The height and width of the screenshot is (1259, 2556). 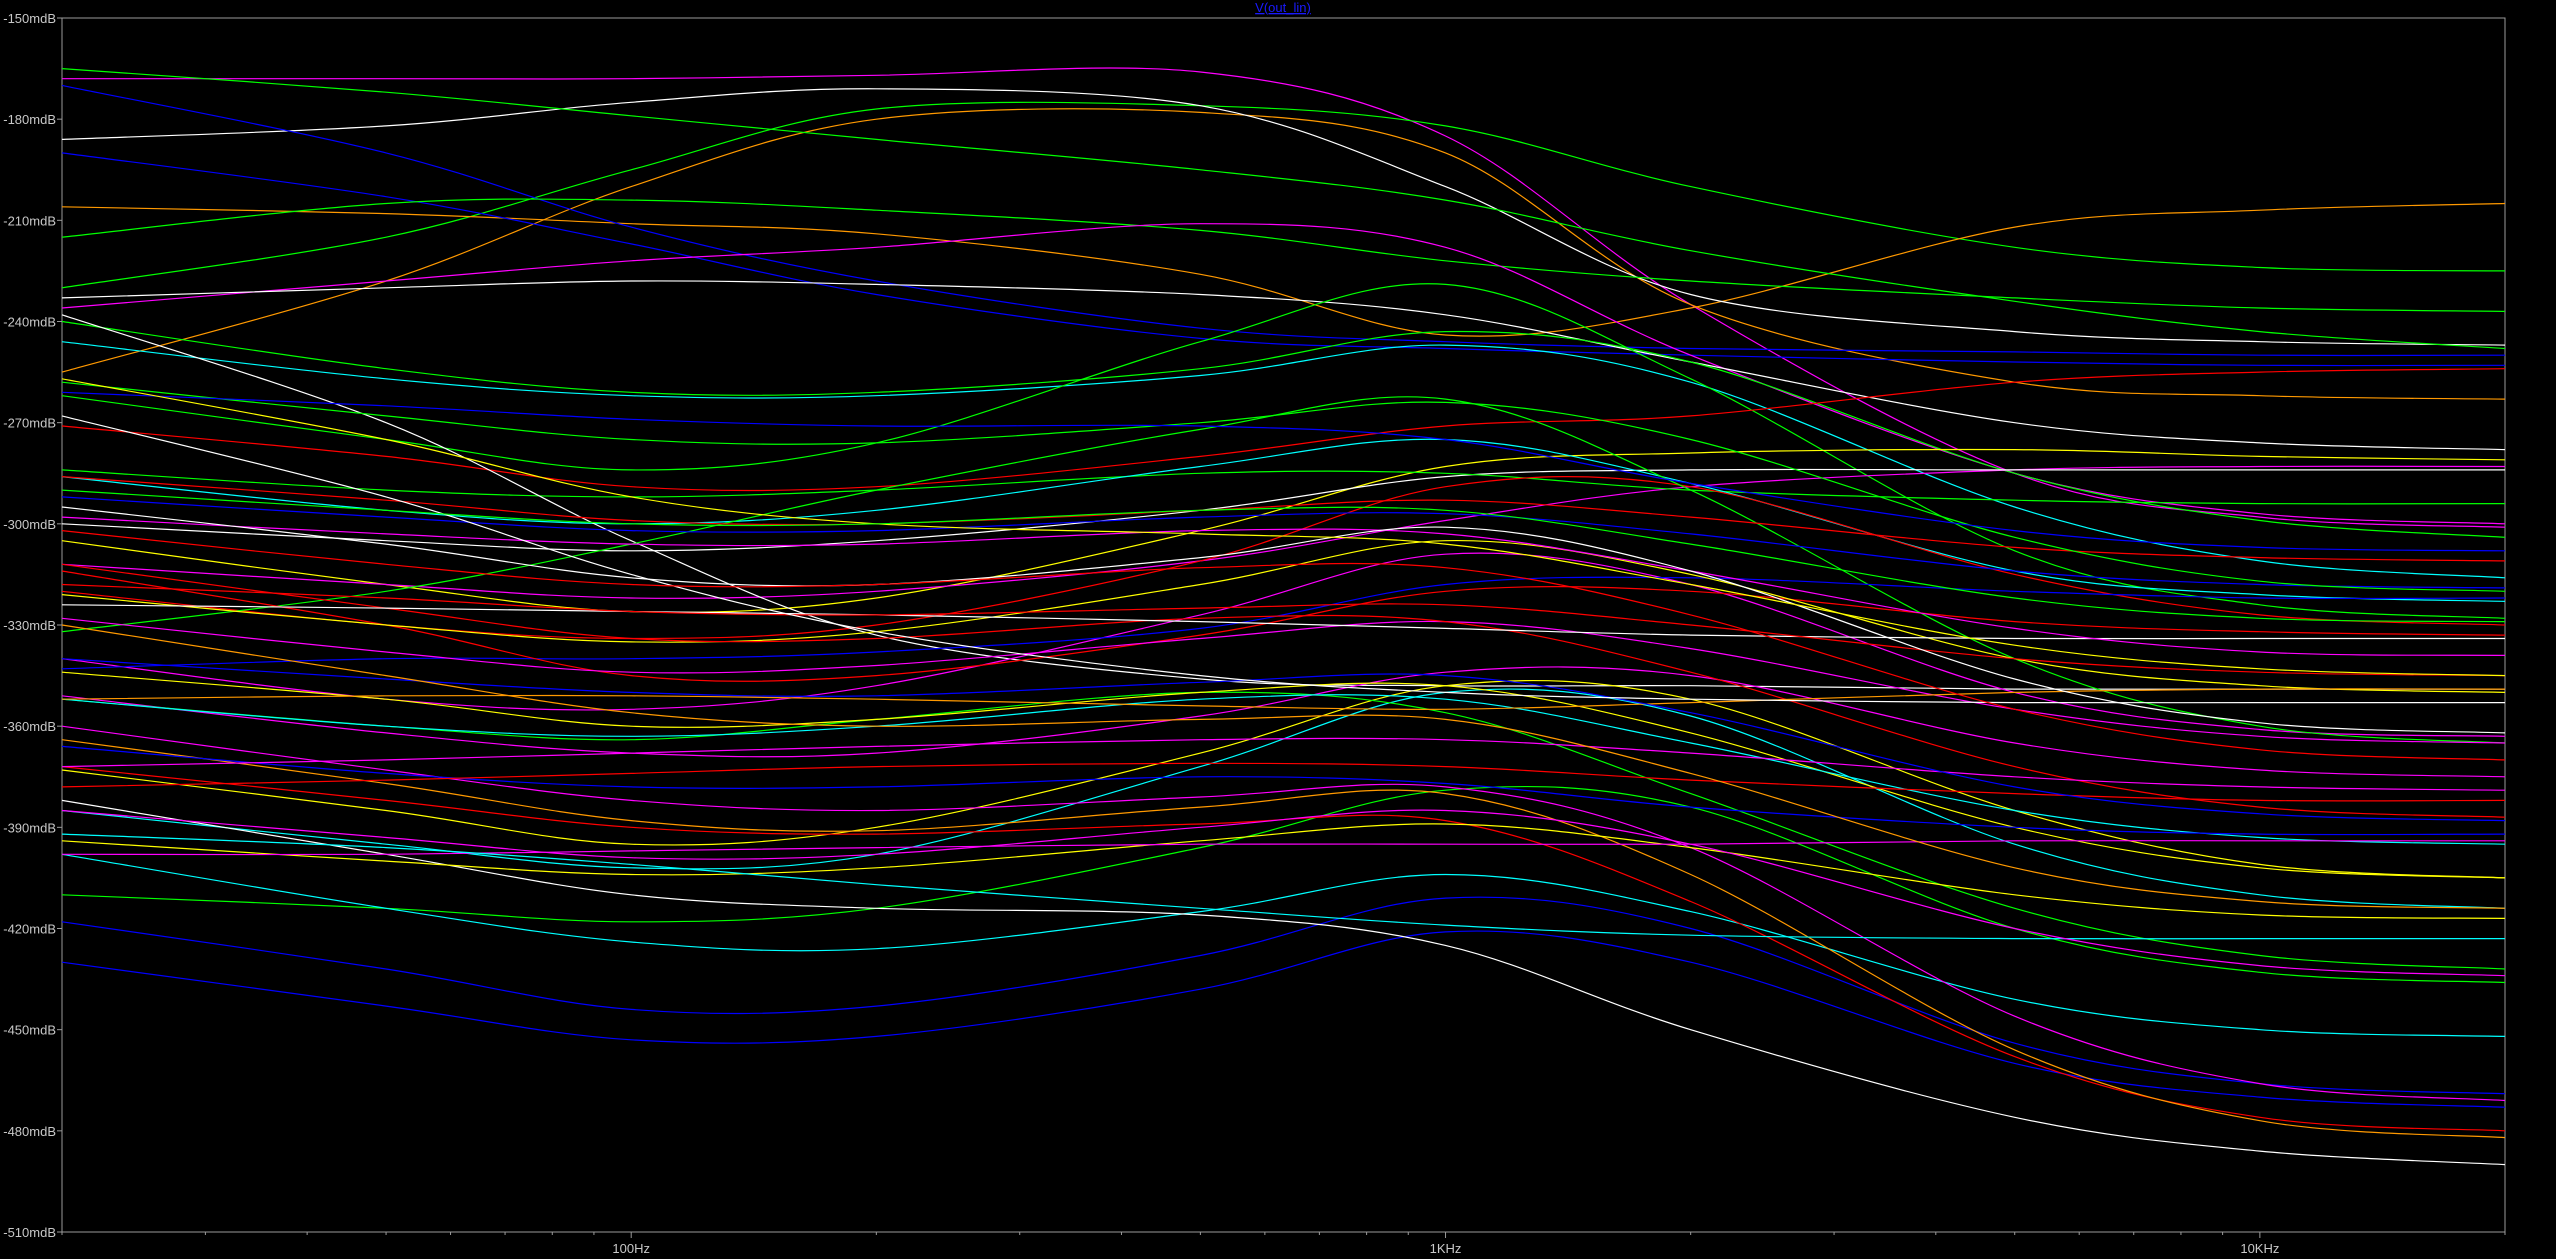 What do you see at coordinates (29, 1232) in the screenshot?
I see `y-tick-label: -510mdB` at bounding box center [29, 1232].